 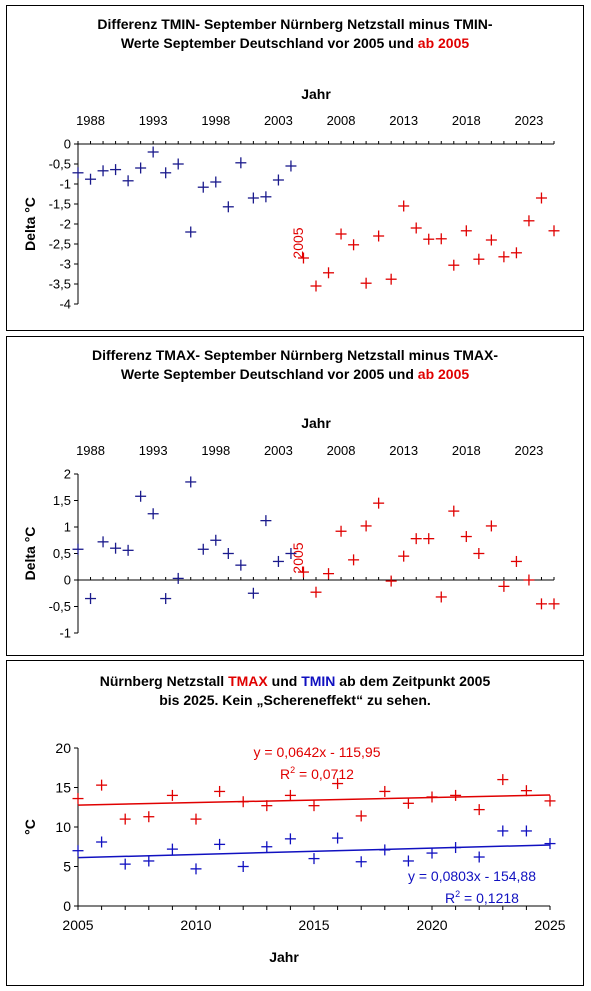 I want to click on y-tick-label: -4, so click(x=65, y=304).